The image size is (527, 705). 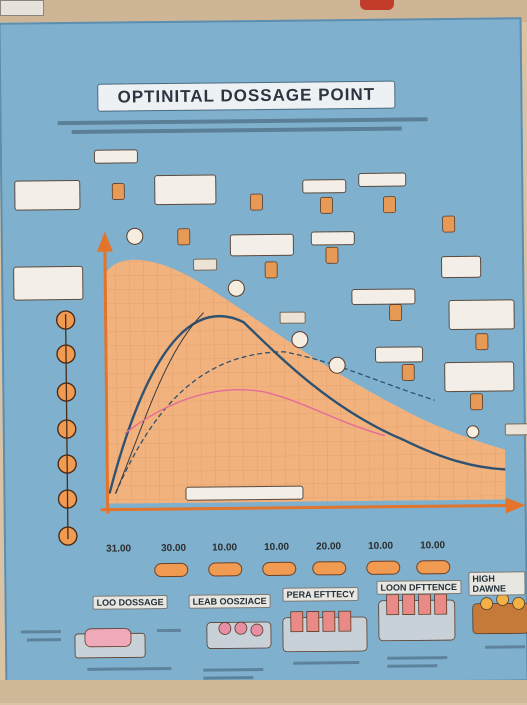 What do you see at coordinates (229, 601) in the screenshot?
I see `category-label: LEAB OOSZIACE` at bounding box center [229, 601].